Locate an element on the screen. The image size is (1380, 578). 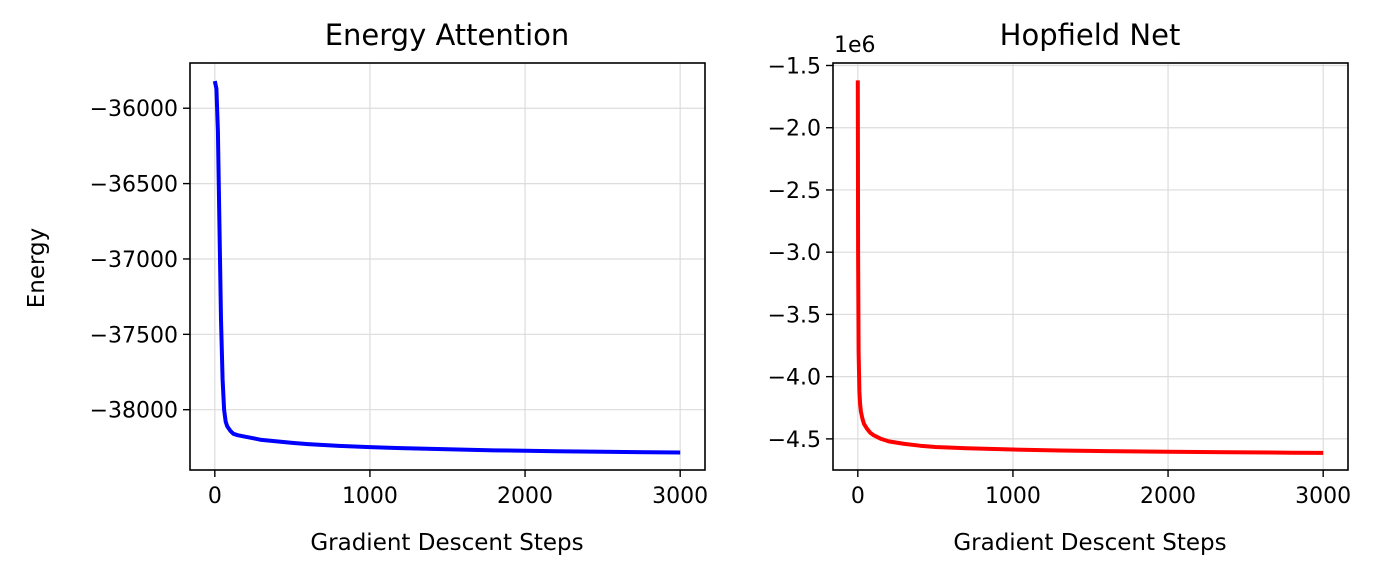
y-tick-label: −4.5 is located at coordinates (794, 440).